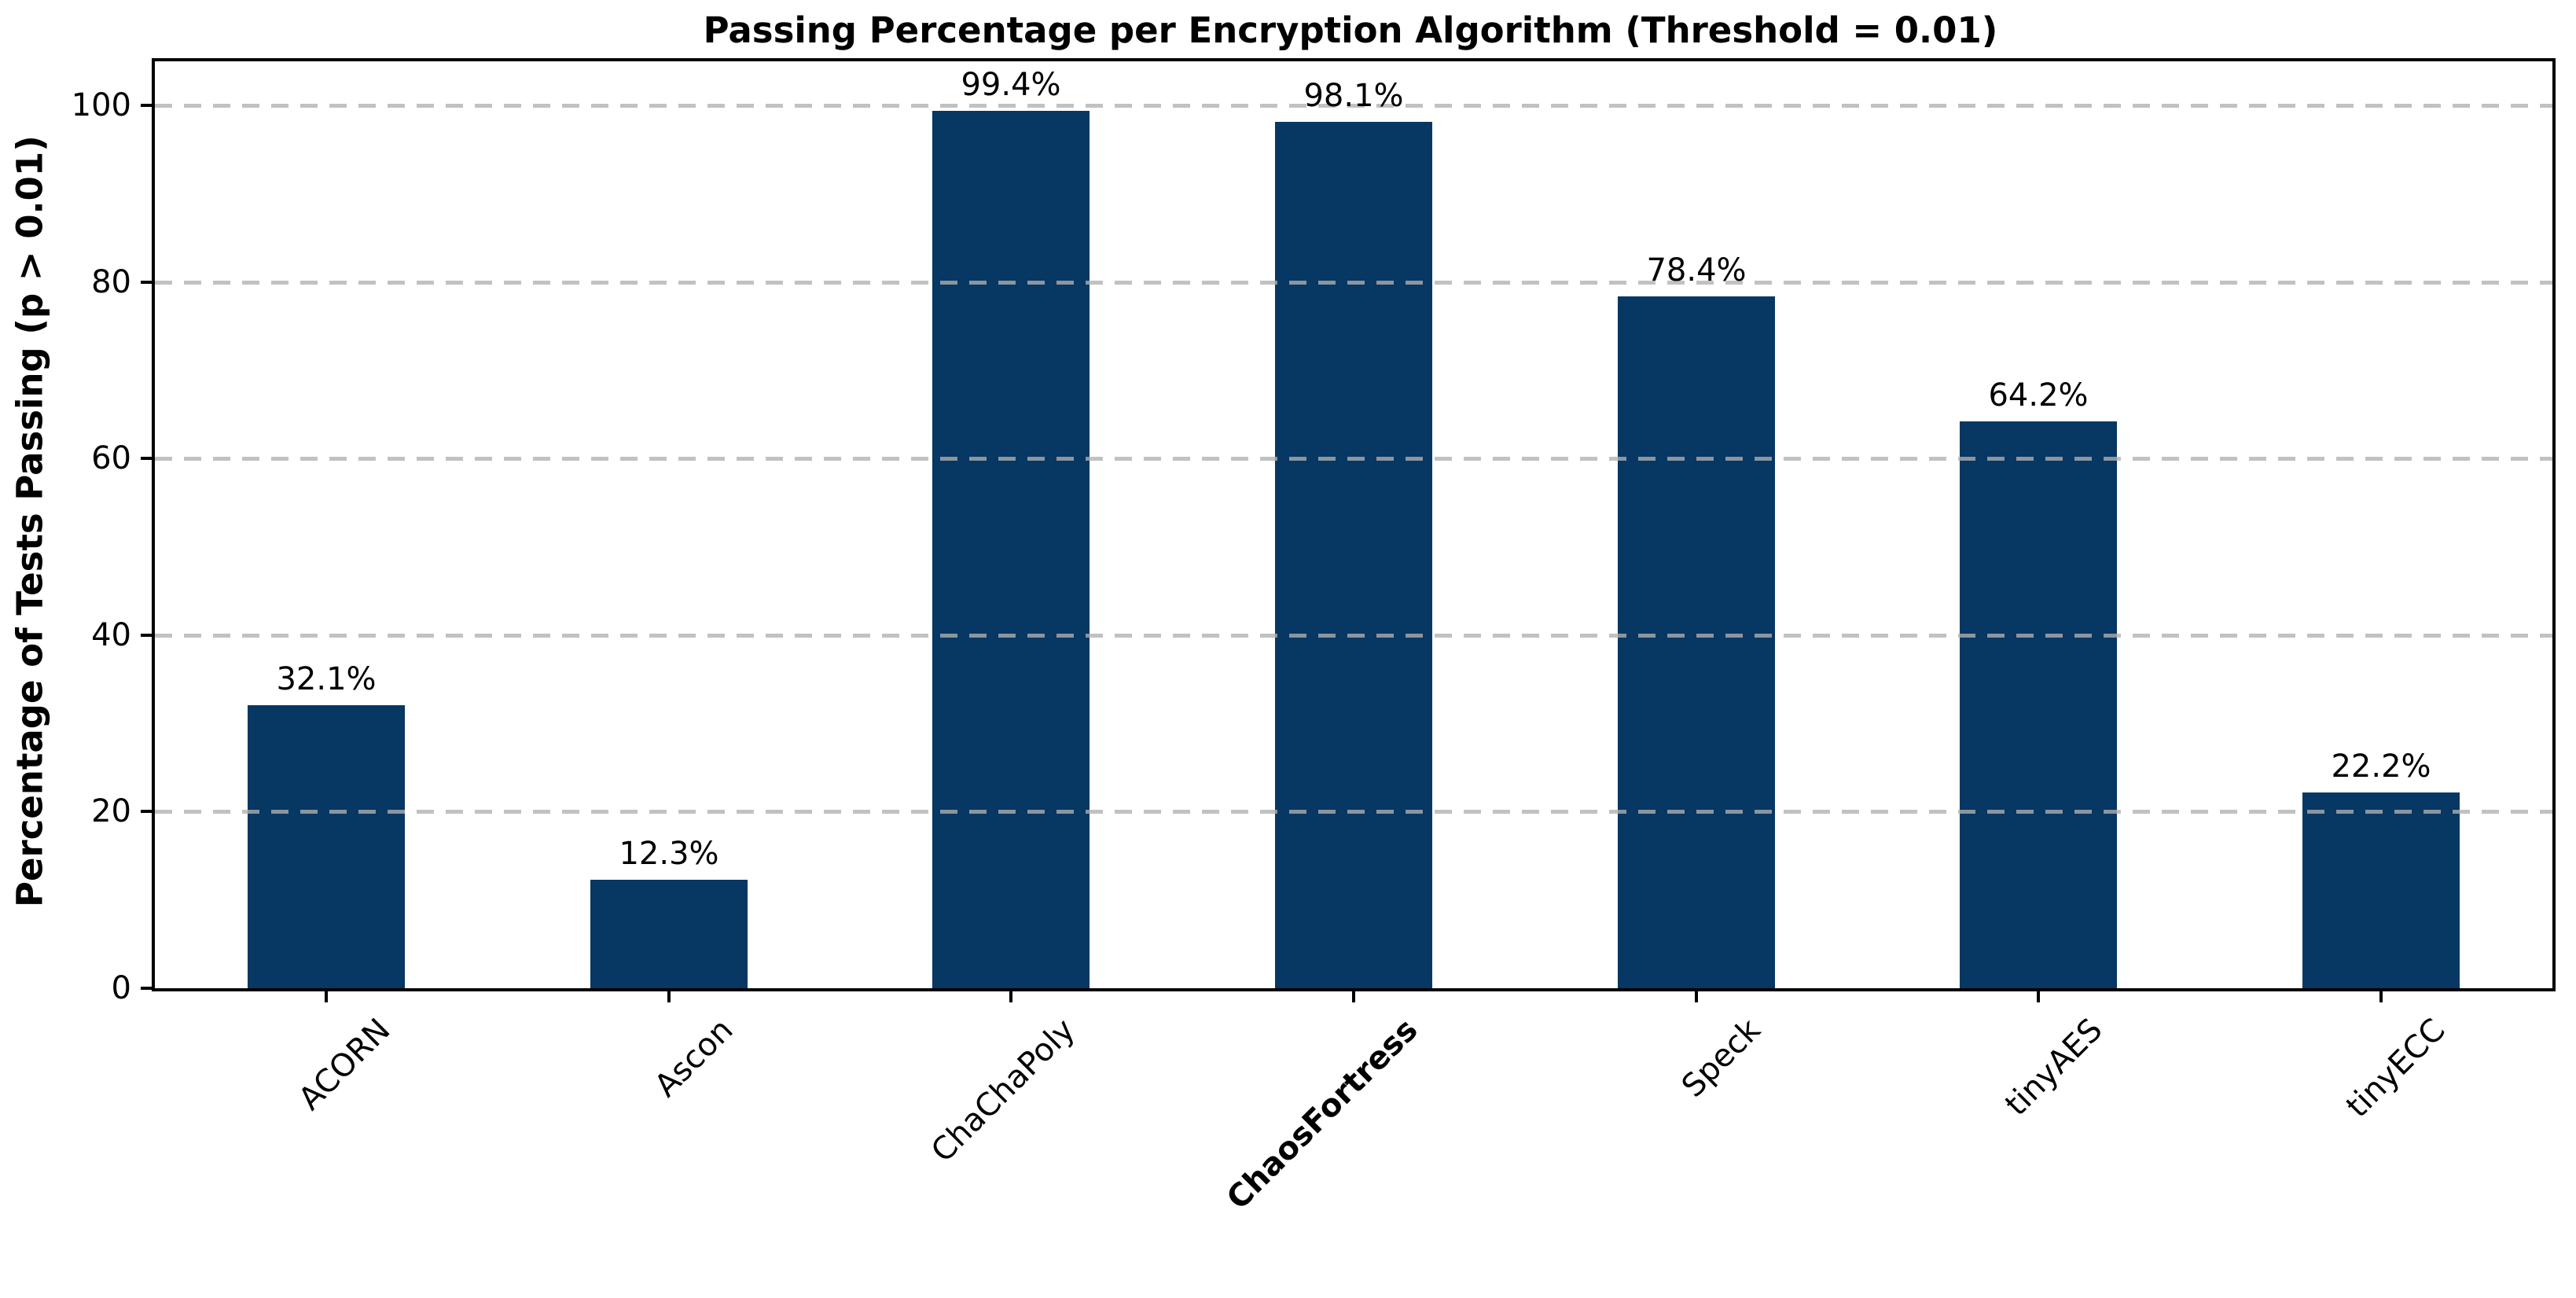  What do you see at coordinates (326, 679) in the screenshot?
I see `bar-value-label: 32.1%` at bounding box center [326, 679].